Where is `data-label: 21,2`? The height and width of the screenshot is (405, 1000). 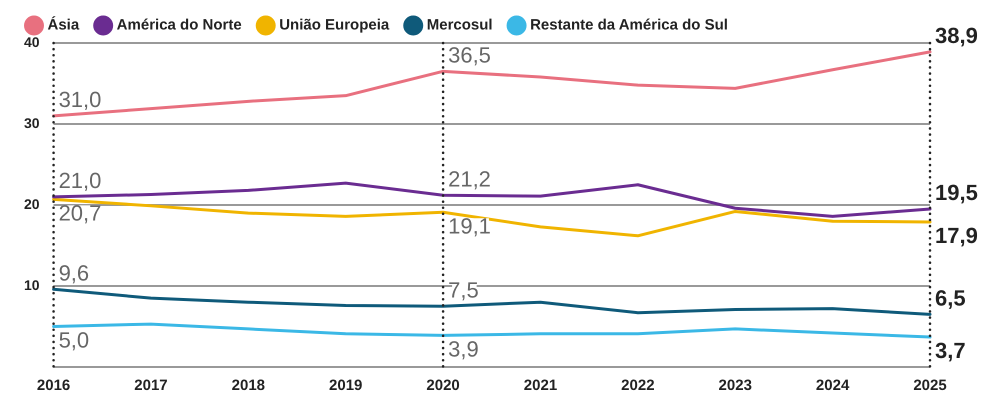
data-label: 21,2 is located at coordinates (469, 179).